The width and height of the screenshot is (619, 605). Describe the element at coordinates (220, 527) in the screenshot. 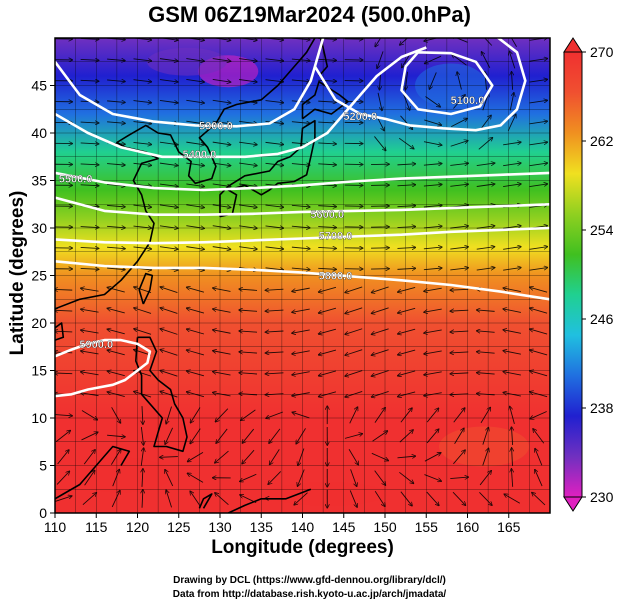

I see `x-tick-label: 130` at that location.